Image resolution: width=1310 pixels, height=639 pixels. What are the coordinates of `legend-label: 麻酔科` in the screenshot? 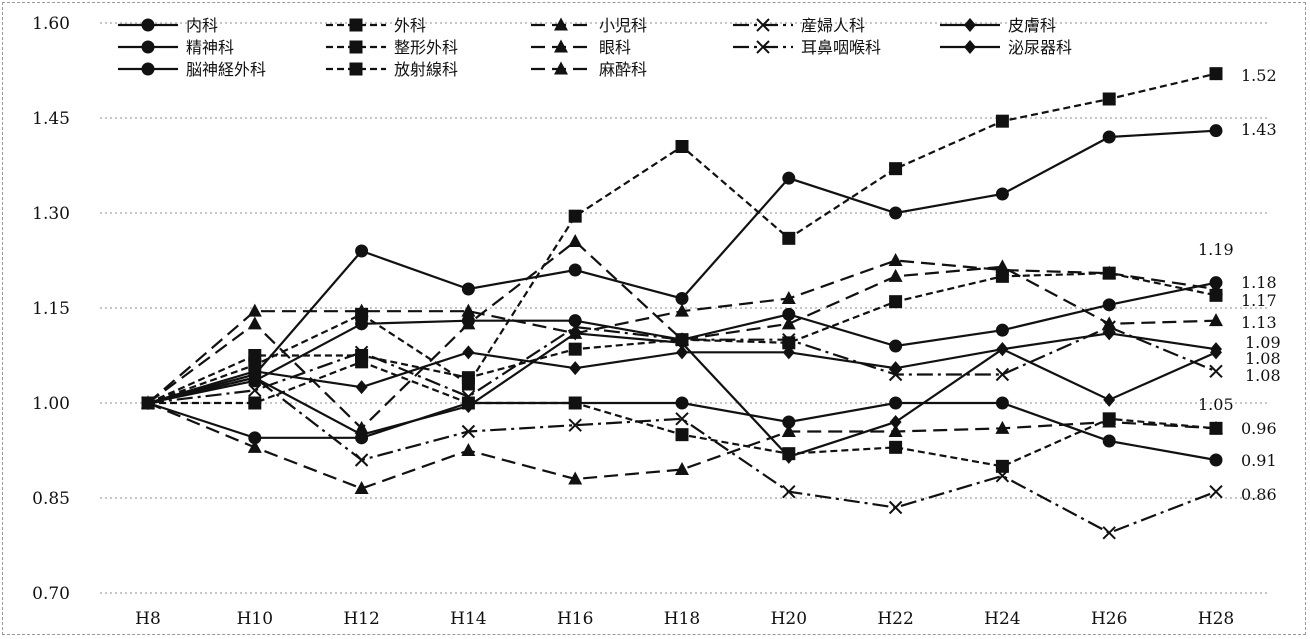 It's located at (623, 69).